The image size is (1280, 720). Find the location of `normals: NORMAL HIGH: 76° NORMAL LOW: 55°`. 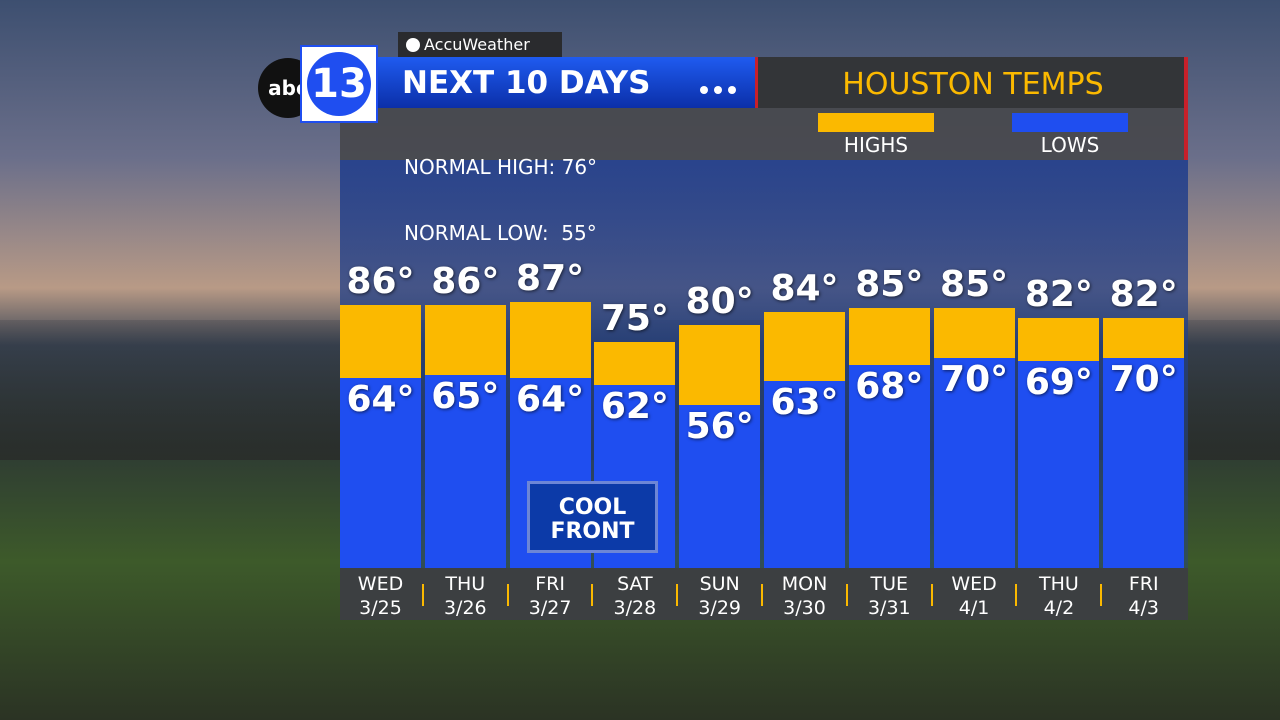

normals: NORMAL HIGH: 76° NORMAL LOW: 55° is located at coordinates (500, 200).